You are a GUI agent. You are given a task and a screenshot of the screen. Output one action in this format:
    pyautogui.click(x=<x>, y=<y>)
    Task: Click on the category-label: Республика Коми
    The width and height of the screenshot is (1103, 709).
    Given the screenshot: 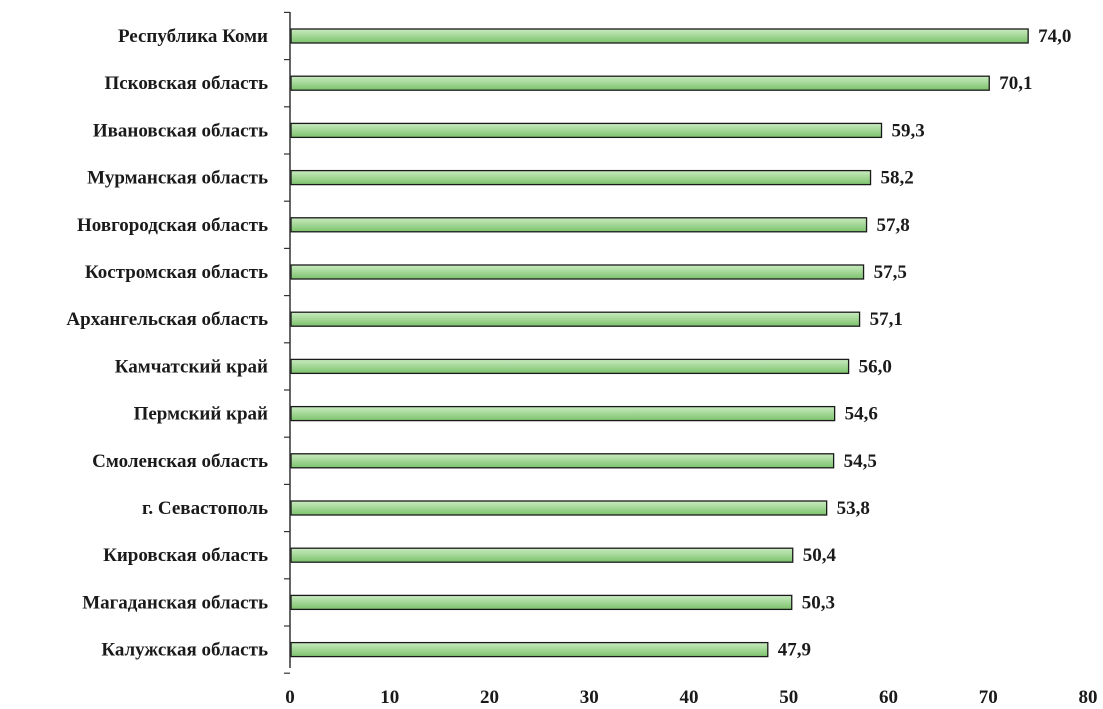 What is the action you would take?
    pyautogui.click(x=193, y=36)
    